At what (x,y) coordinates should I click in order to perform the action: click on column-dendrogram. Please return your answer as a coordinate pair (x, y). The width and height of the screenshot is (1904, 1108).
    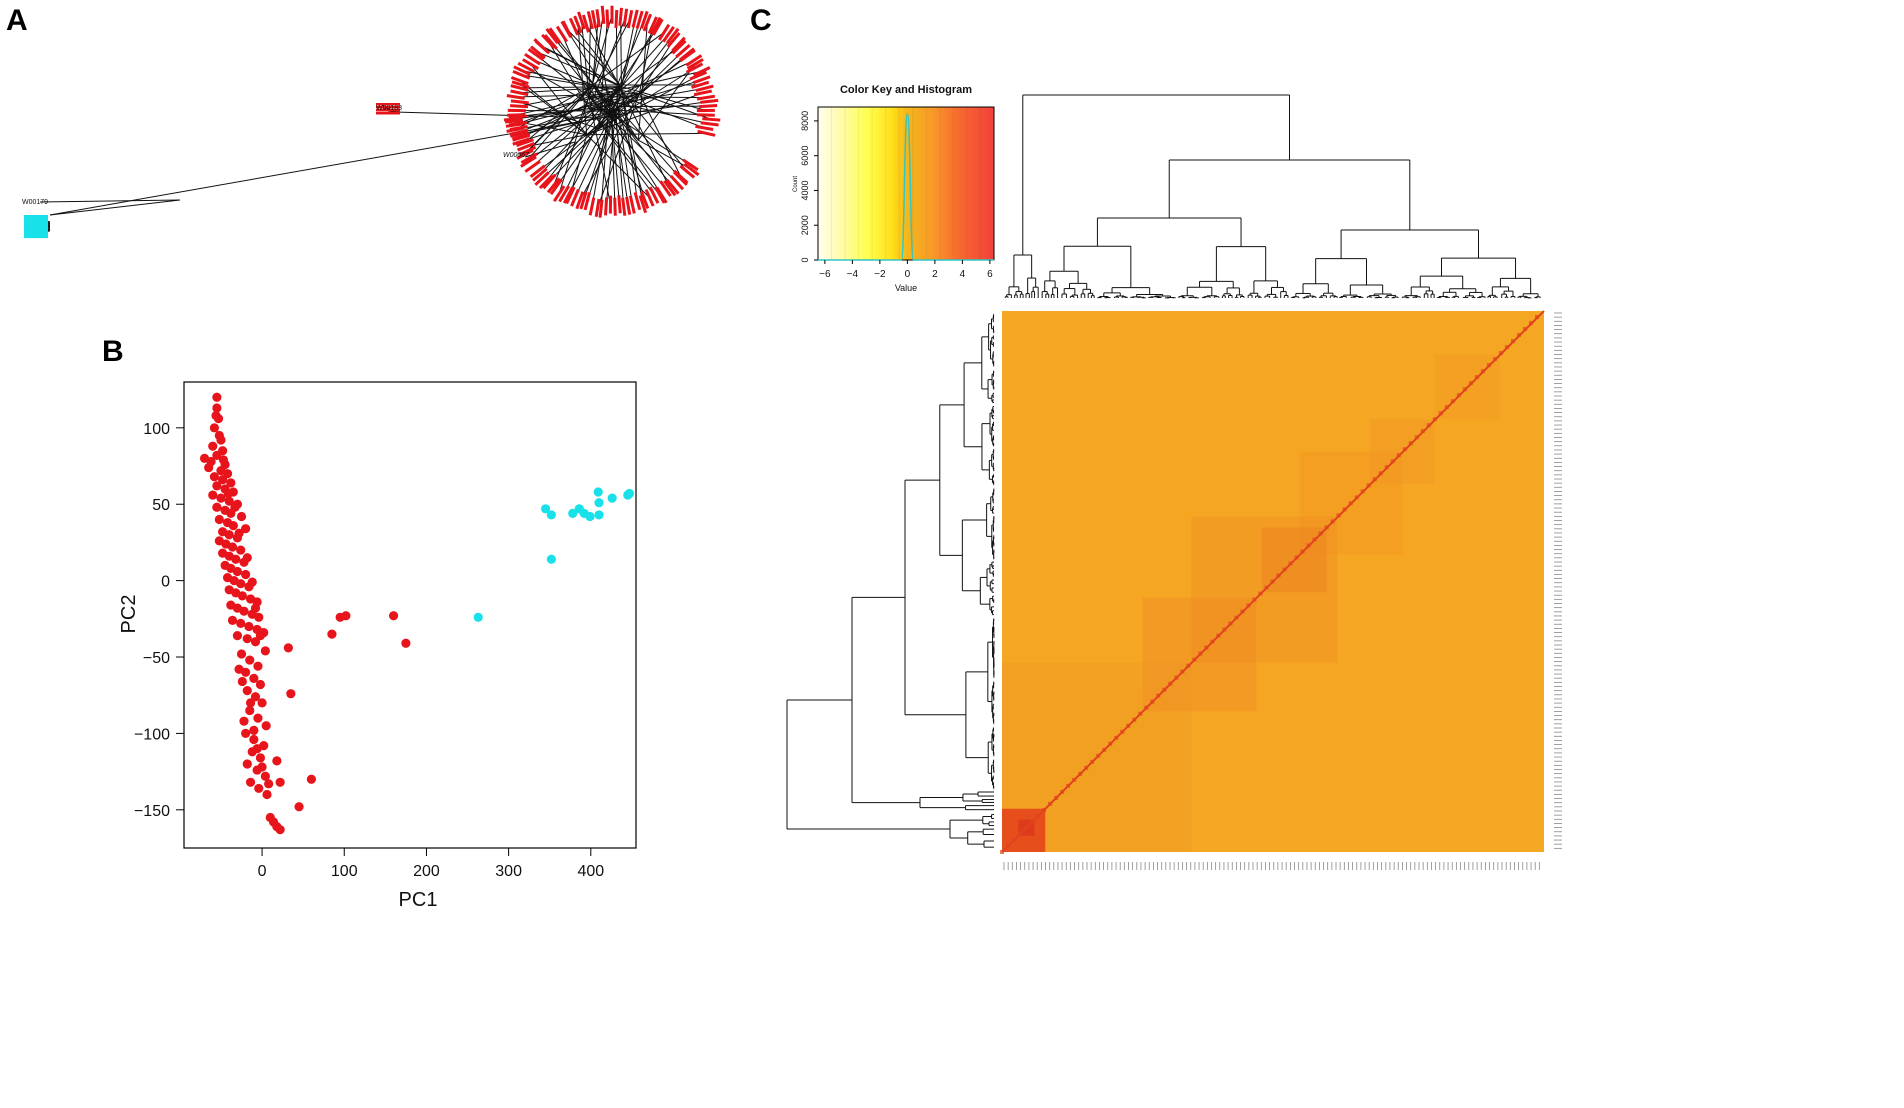
    Looking at the image, I should click on (1272, 196).